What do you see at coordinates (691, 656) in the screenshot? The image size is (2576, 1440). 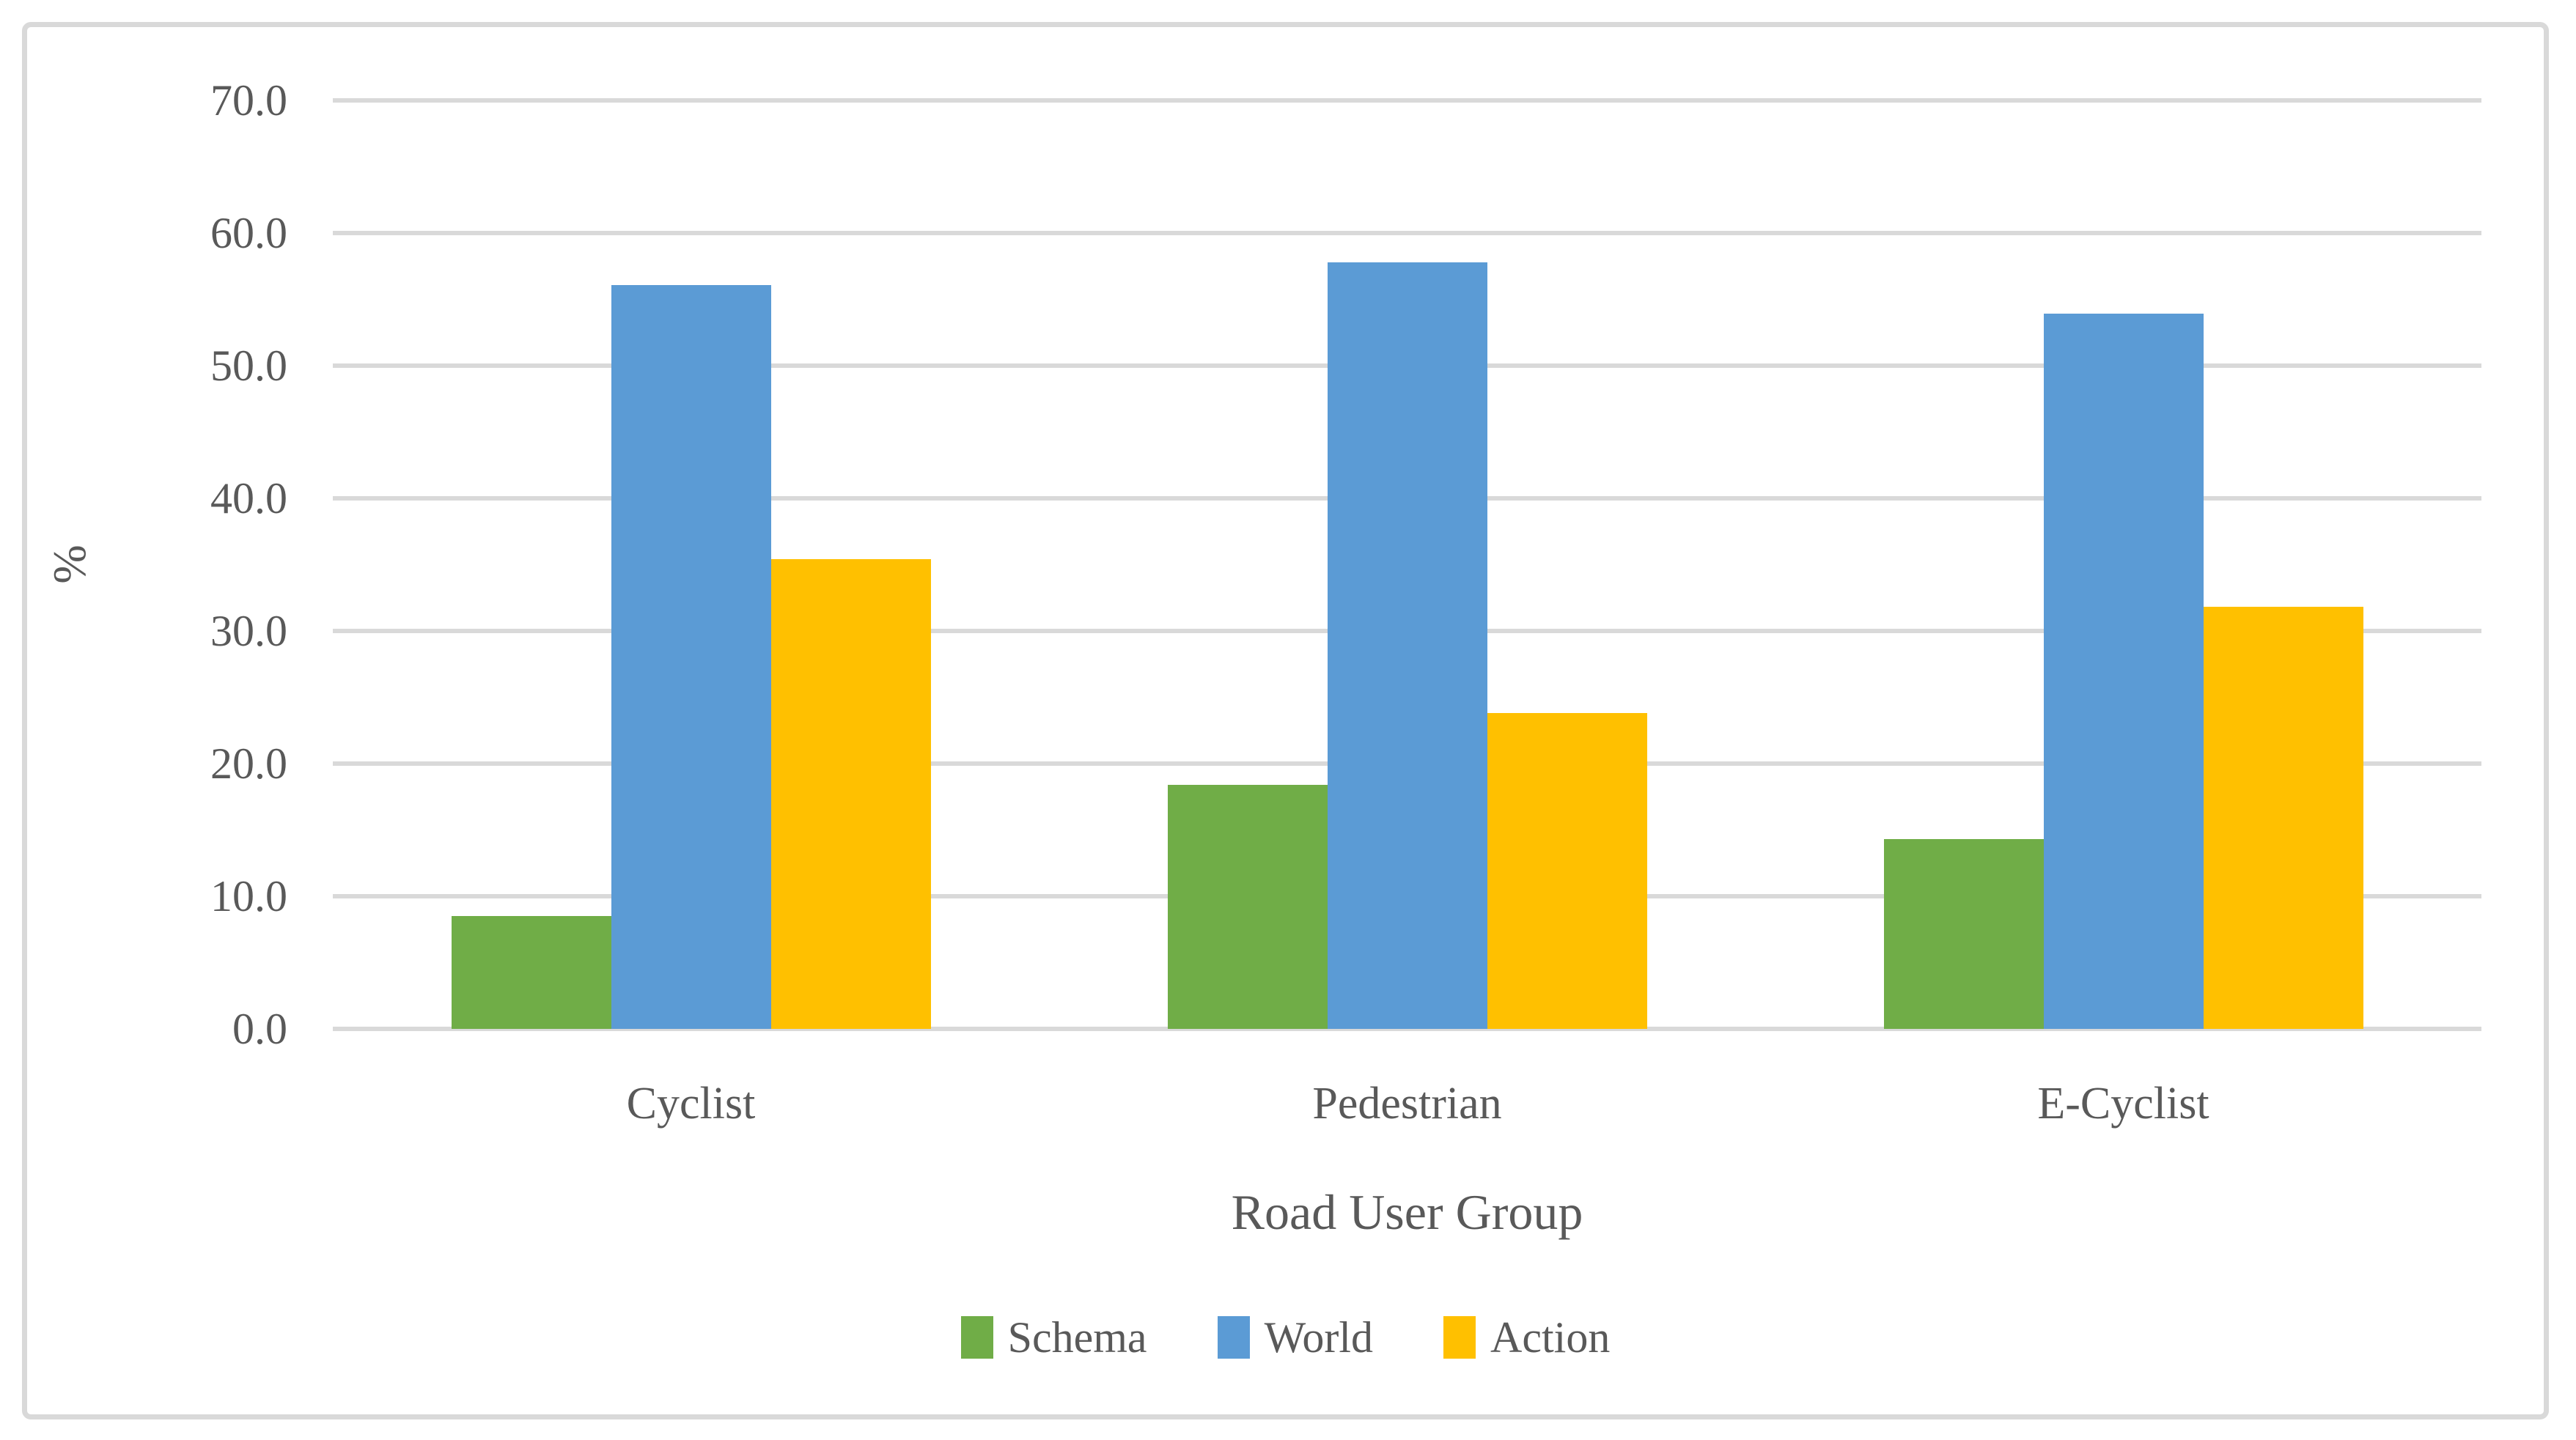 I see `bar-world-cyclist` at bounding box center [691, 656].